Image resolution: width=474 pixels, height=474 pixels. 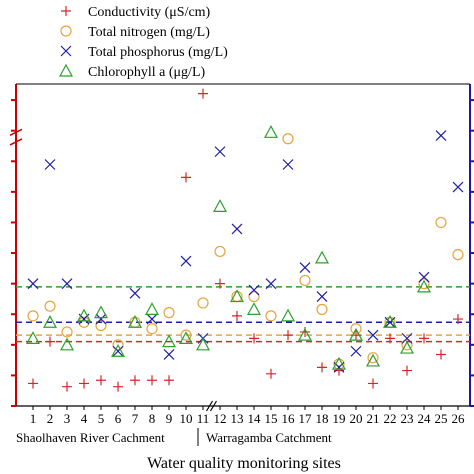 What do you see at coordinates (50, 418) in the screenshot?
I see `x-tick-label-2: 2` at bounding box center [50, 418].